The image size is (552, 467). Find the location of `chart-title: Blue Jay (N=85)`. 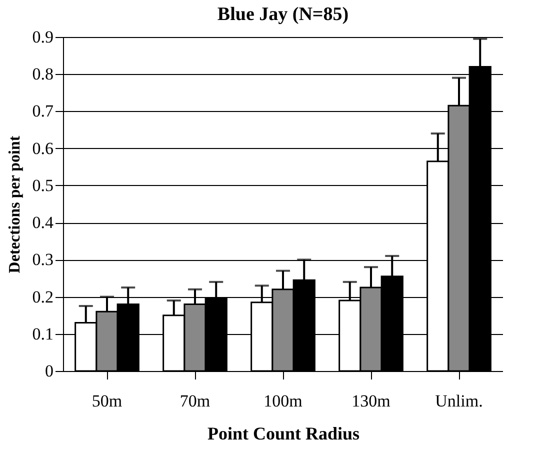

chart-title: Blue Jay (N=85) is located at coordinates (283, 14).